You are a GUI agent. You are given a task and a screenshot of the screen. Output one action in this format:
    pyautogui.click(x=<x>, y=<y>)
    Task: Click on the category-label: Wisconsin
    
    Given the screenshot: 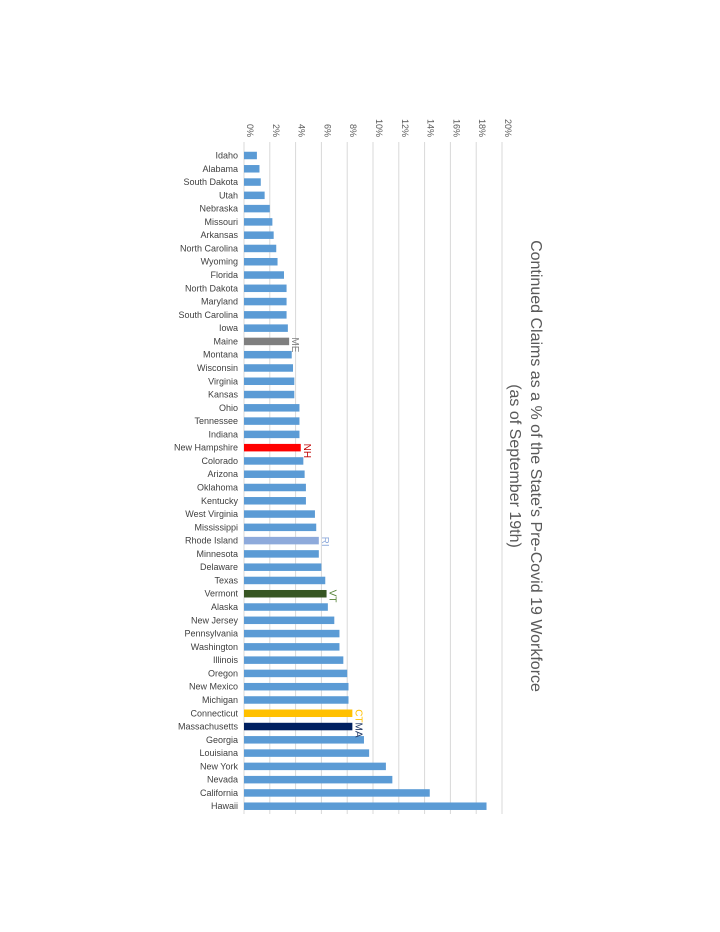 What is the action you would take?
    pyautogui.click(x=217, y=368)
    